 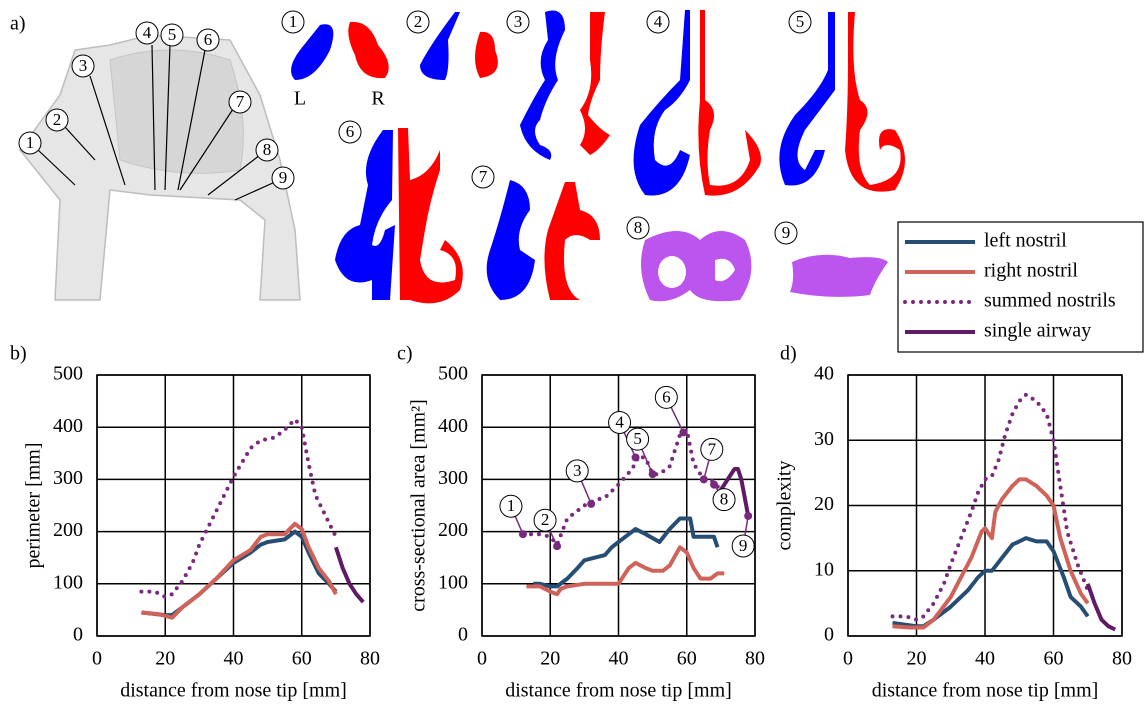 I want to click on y-tick-label: 300, so click(x=453, y=478).